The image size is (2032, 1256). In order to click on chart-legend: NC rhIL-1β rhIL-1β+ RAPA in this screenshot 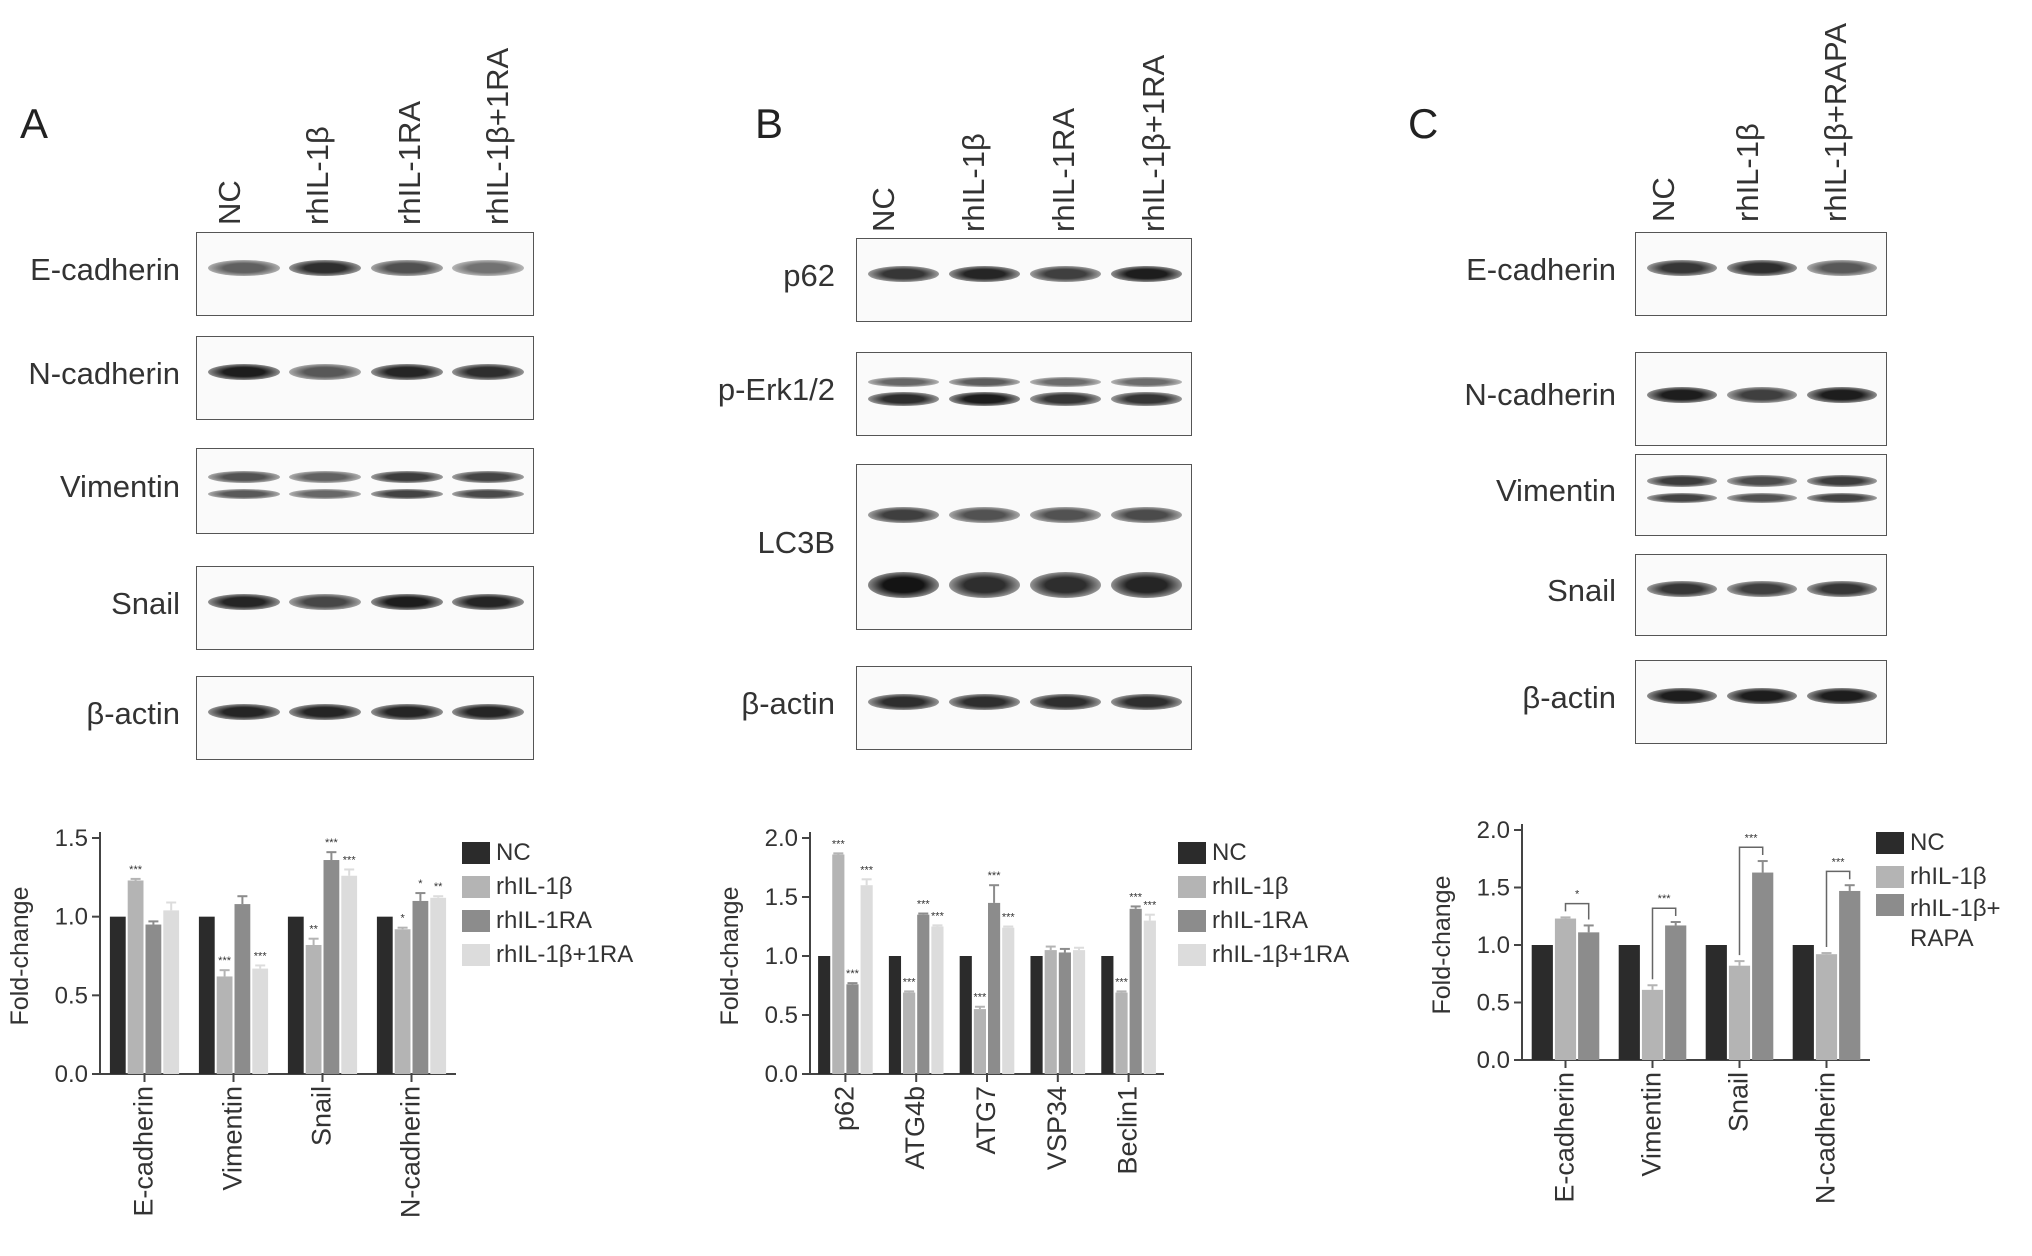, I will do `click(1938, 892)`.